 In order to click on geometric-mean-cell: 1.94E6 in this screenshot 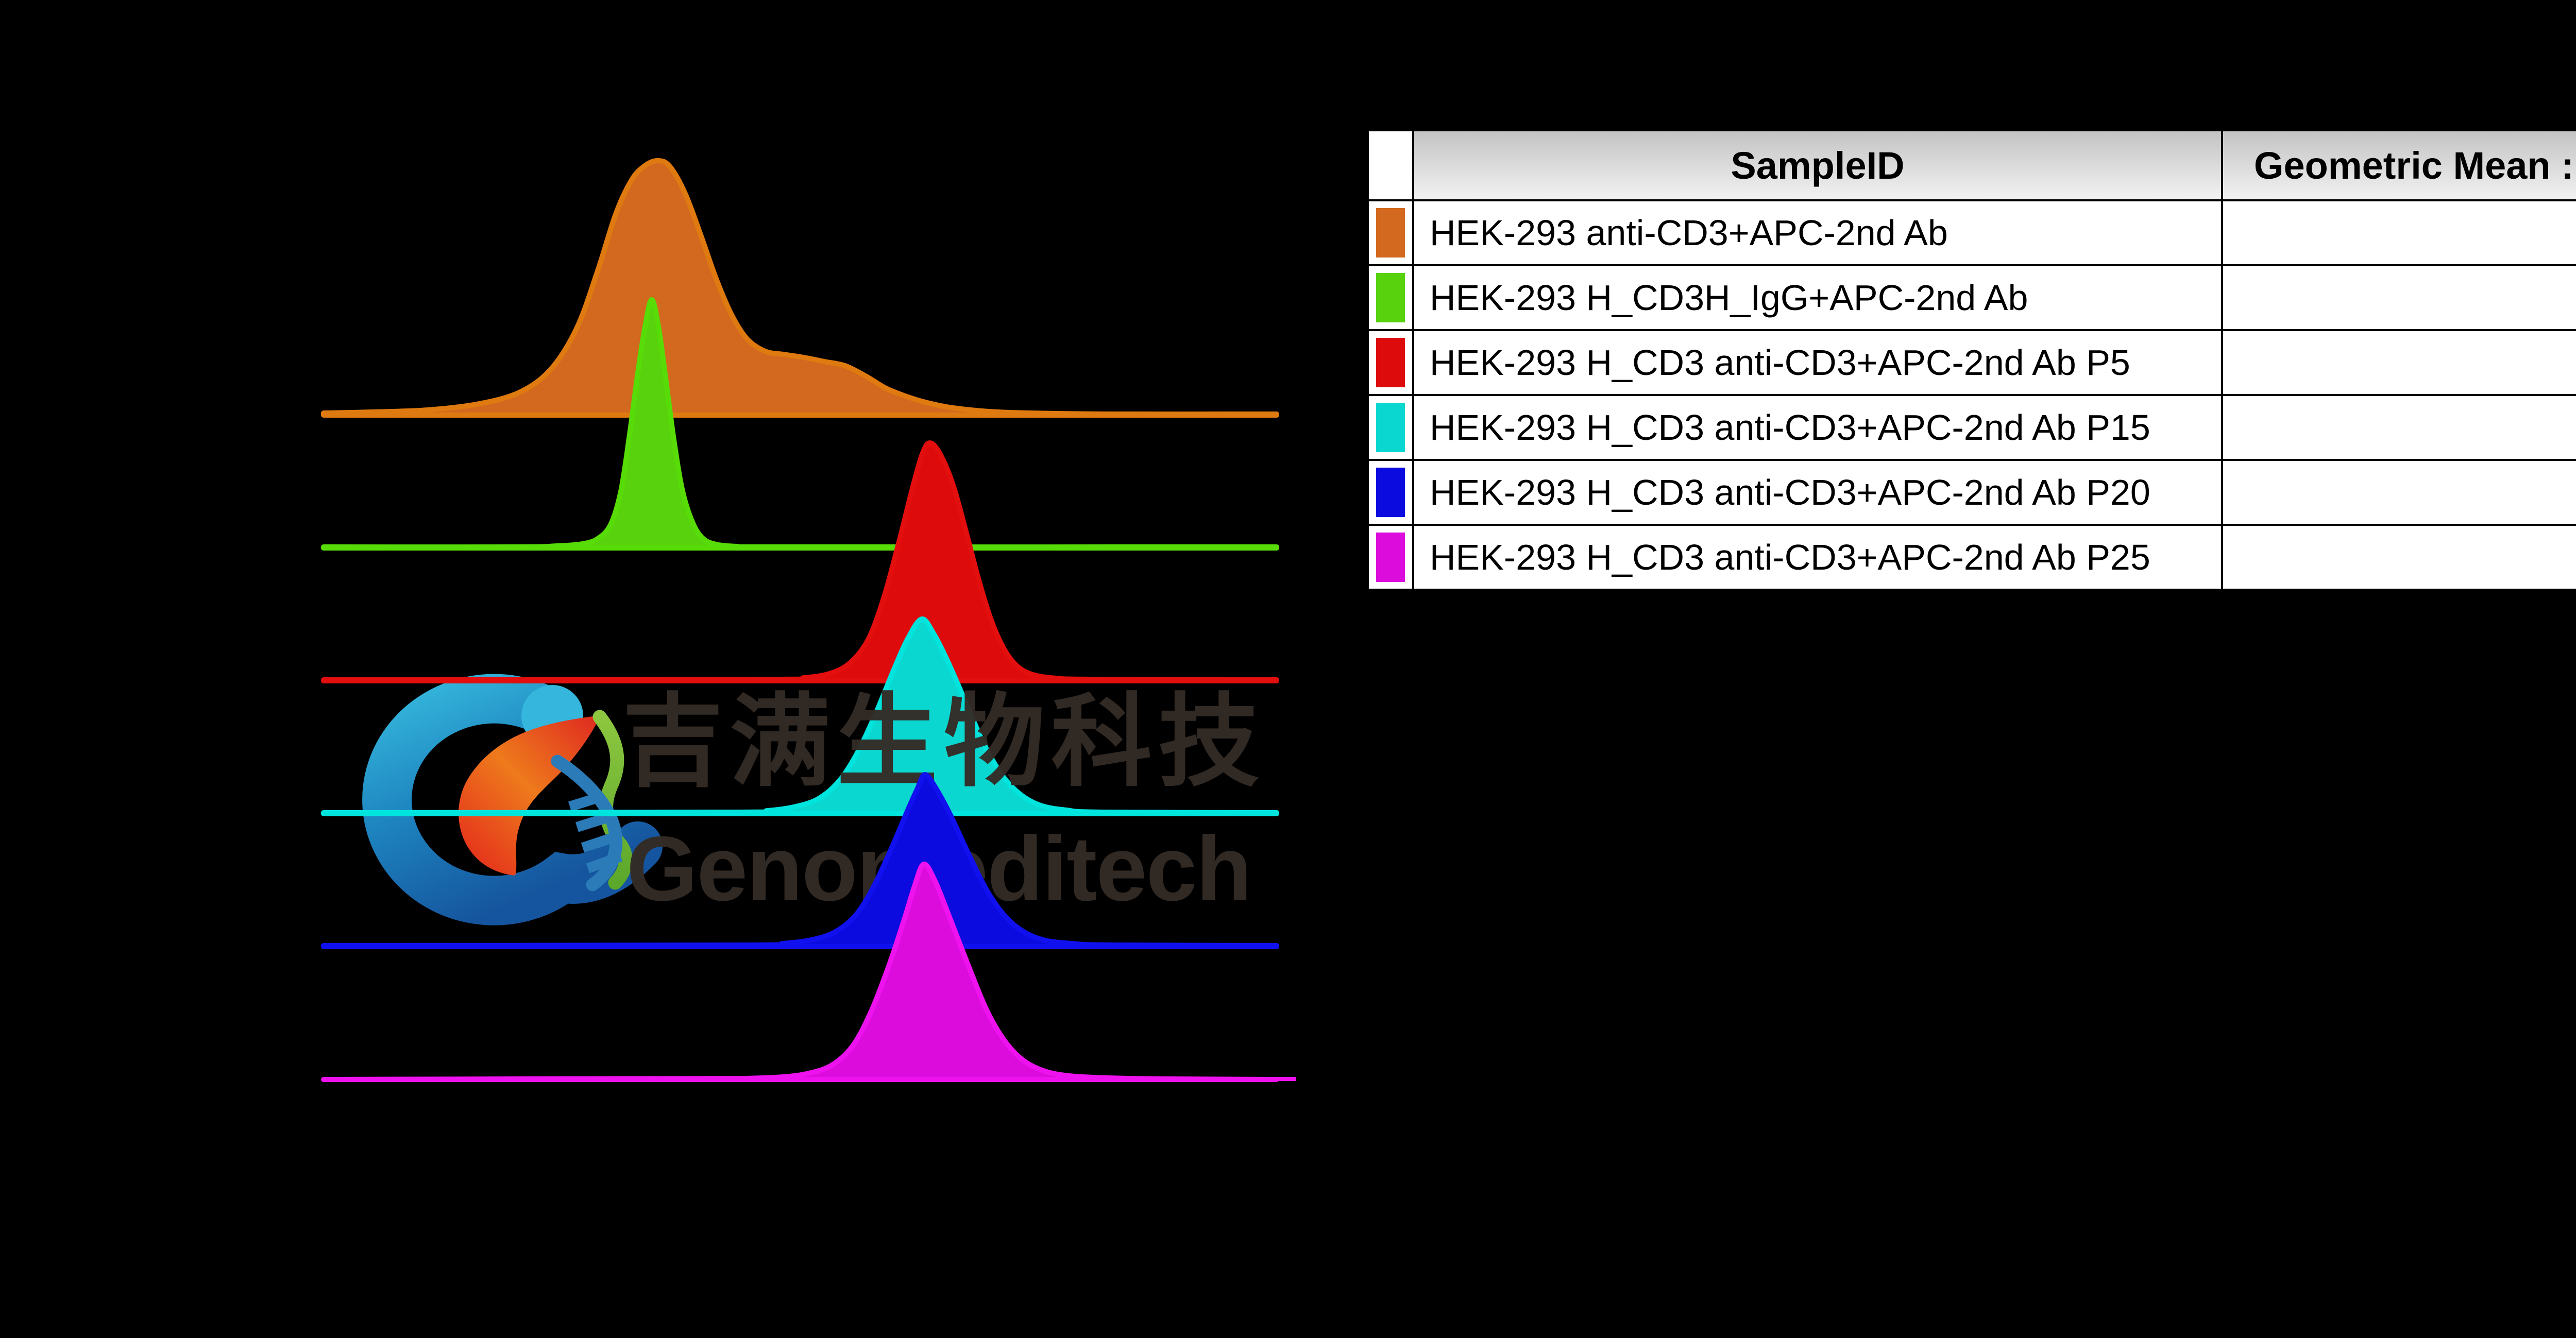, I will do `click(2398, 492)`.